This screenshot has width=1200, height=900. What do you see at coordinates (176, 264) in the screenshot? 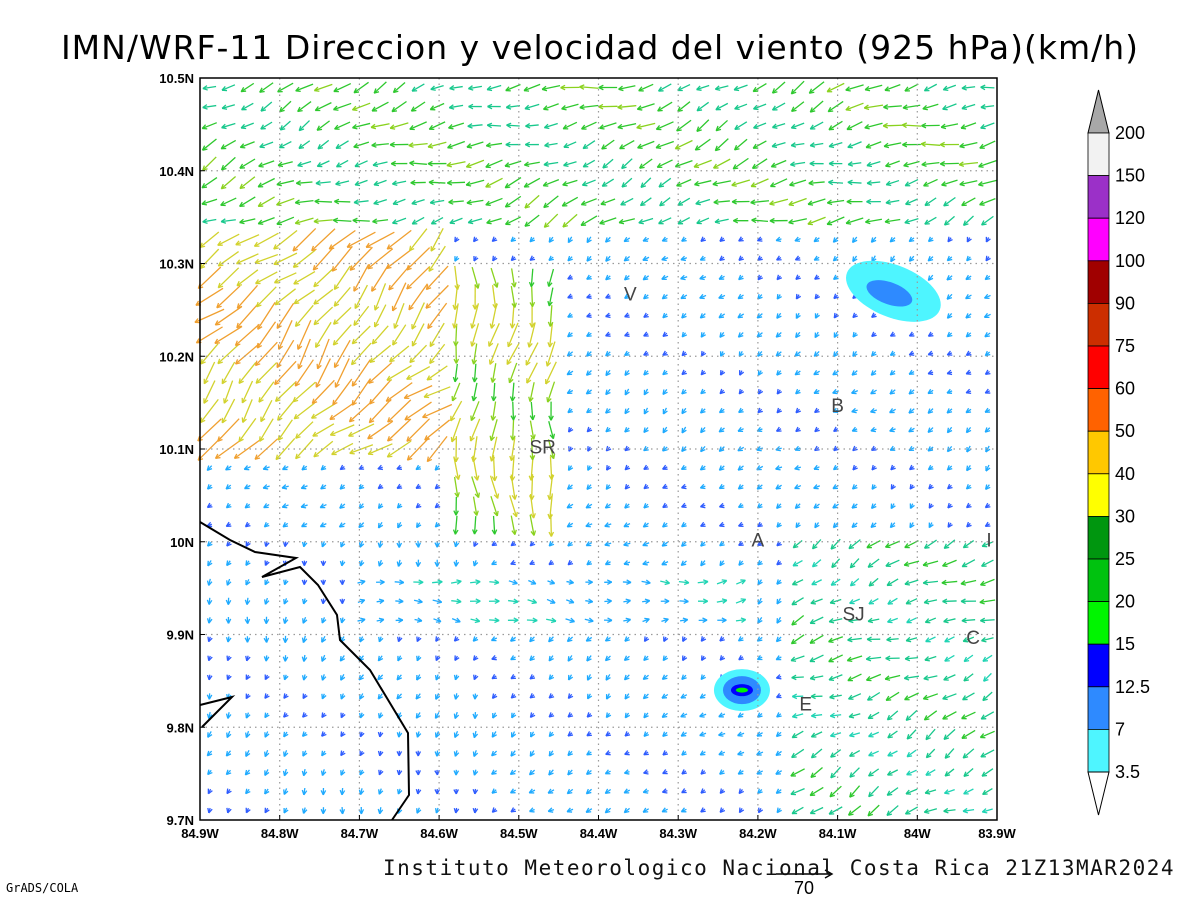
I see `lat-tick-label: 10.3N` at bounding box center [176, 264].